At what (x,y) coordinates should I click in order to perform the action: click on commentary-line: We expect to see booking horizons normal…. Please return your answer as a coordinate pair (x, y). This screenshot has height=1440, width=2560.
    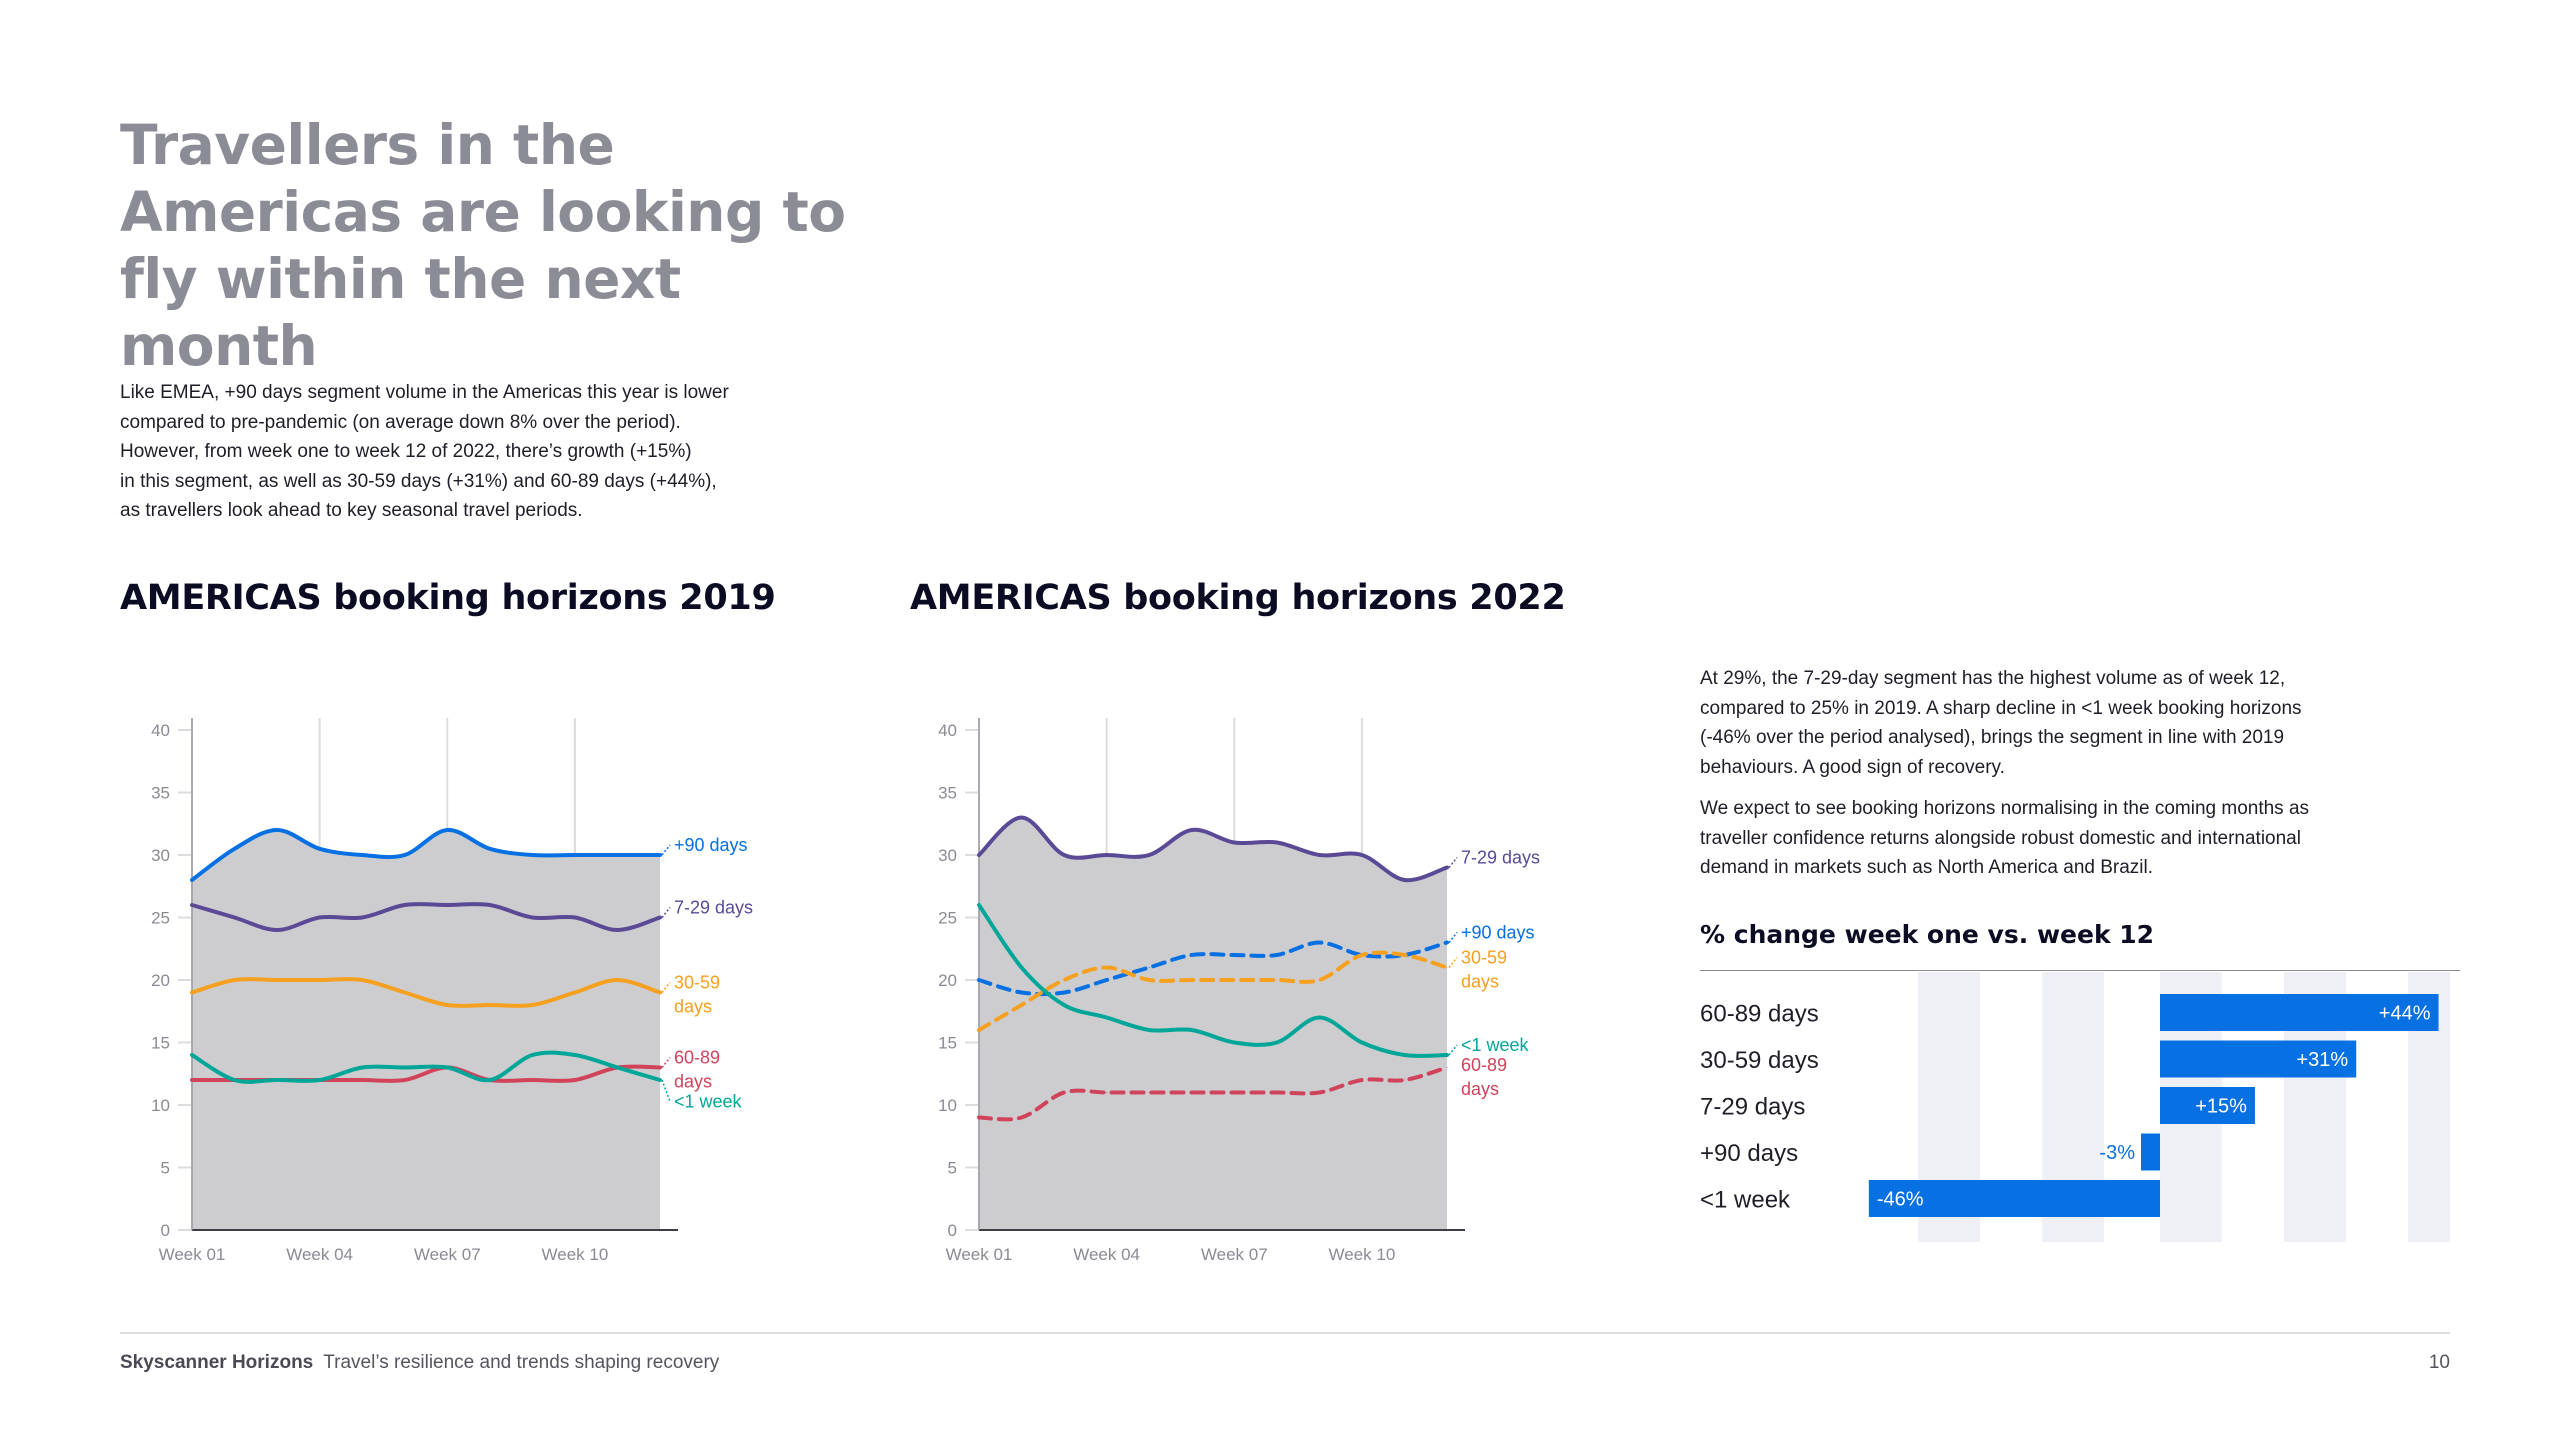
    Looking at the image, I should click on (2005, 808).